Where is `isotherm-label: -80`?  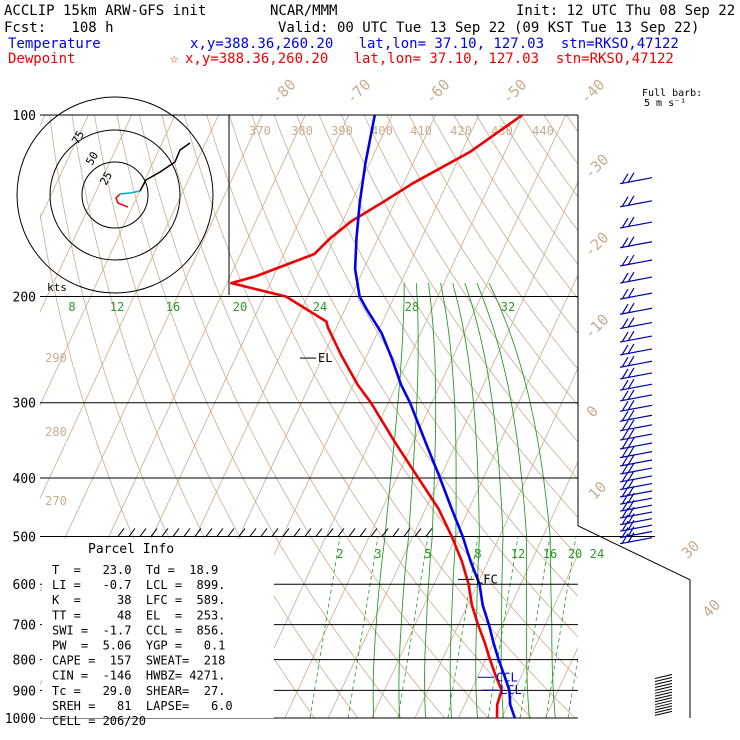 isotherm-label: -80 is located at coordinates (284, 92).